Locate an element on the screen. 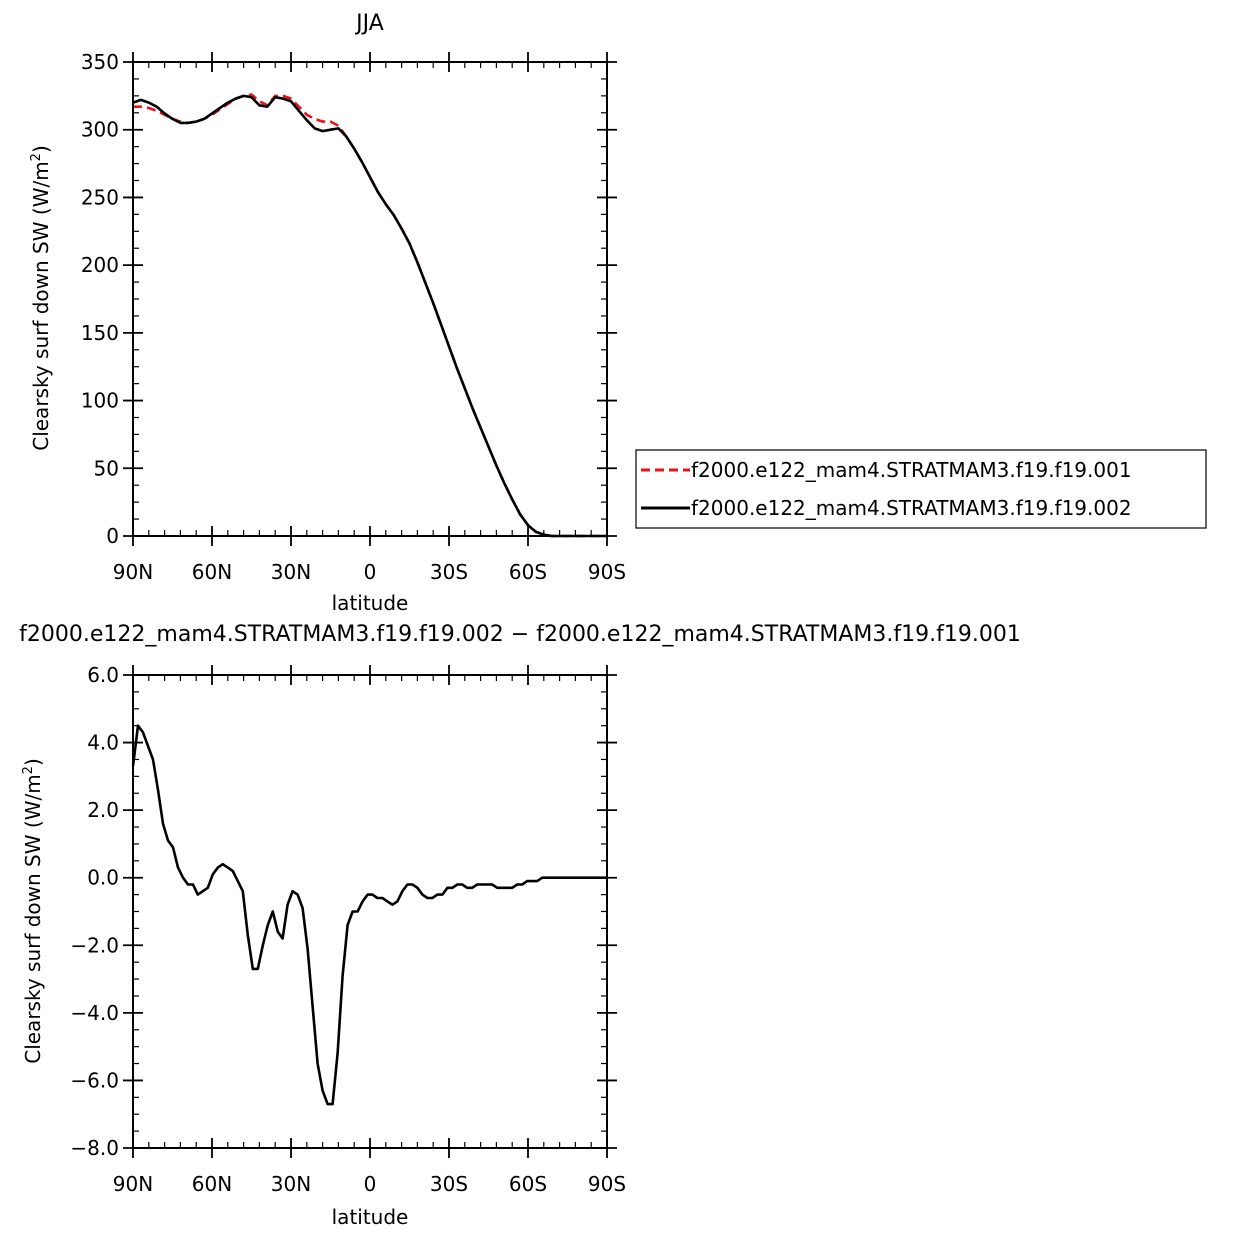 The height and width of the screenshot is (1235, 1235). top-x-tick-label: 30S is located at coordinates (449, 572).